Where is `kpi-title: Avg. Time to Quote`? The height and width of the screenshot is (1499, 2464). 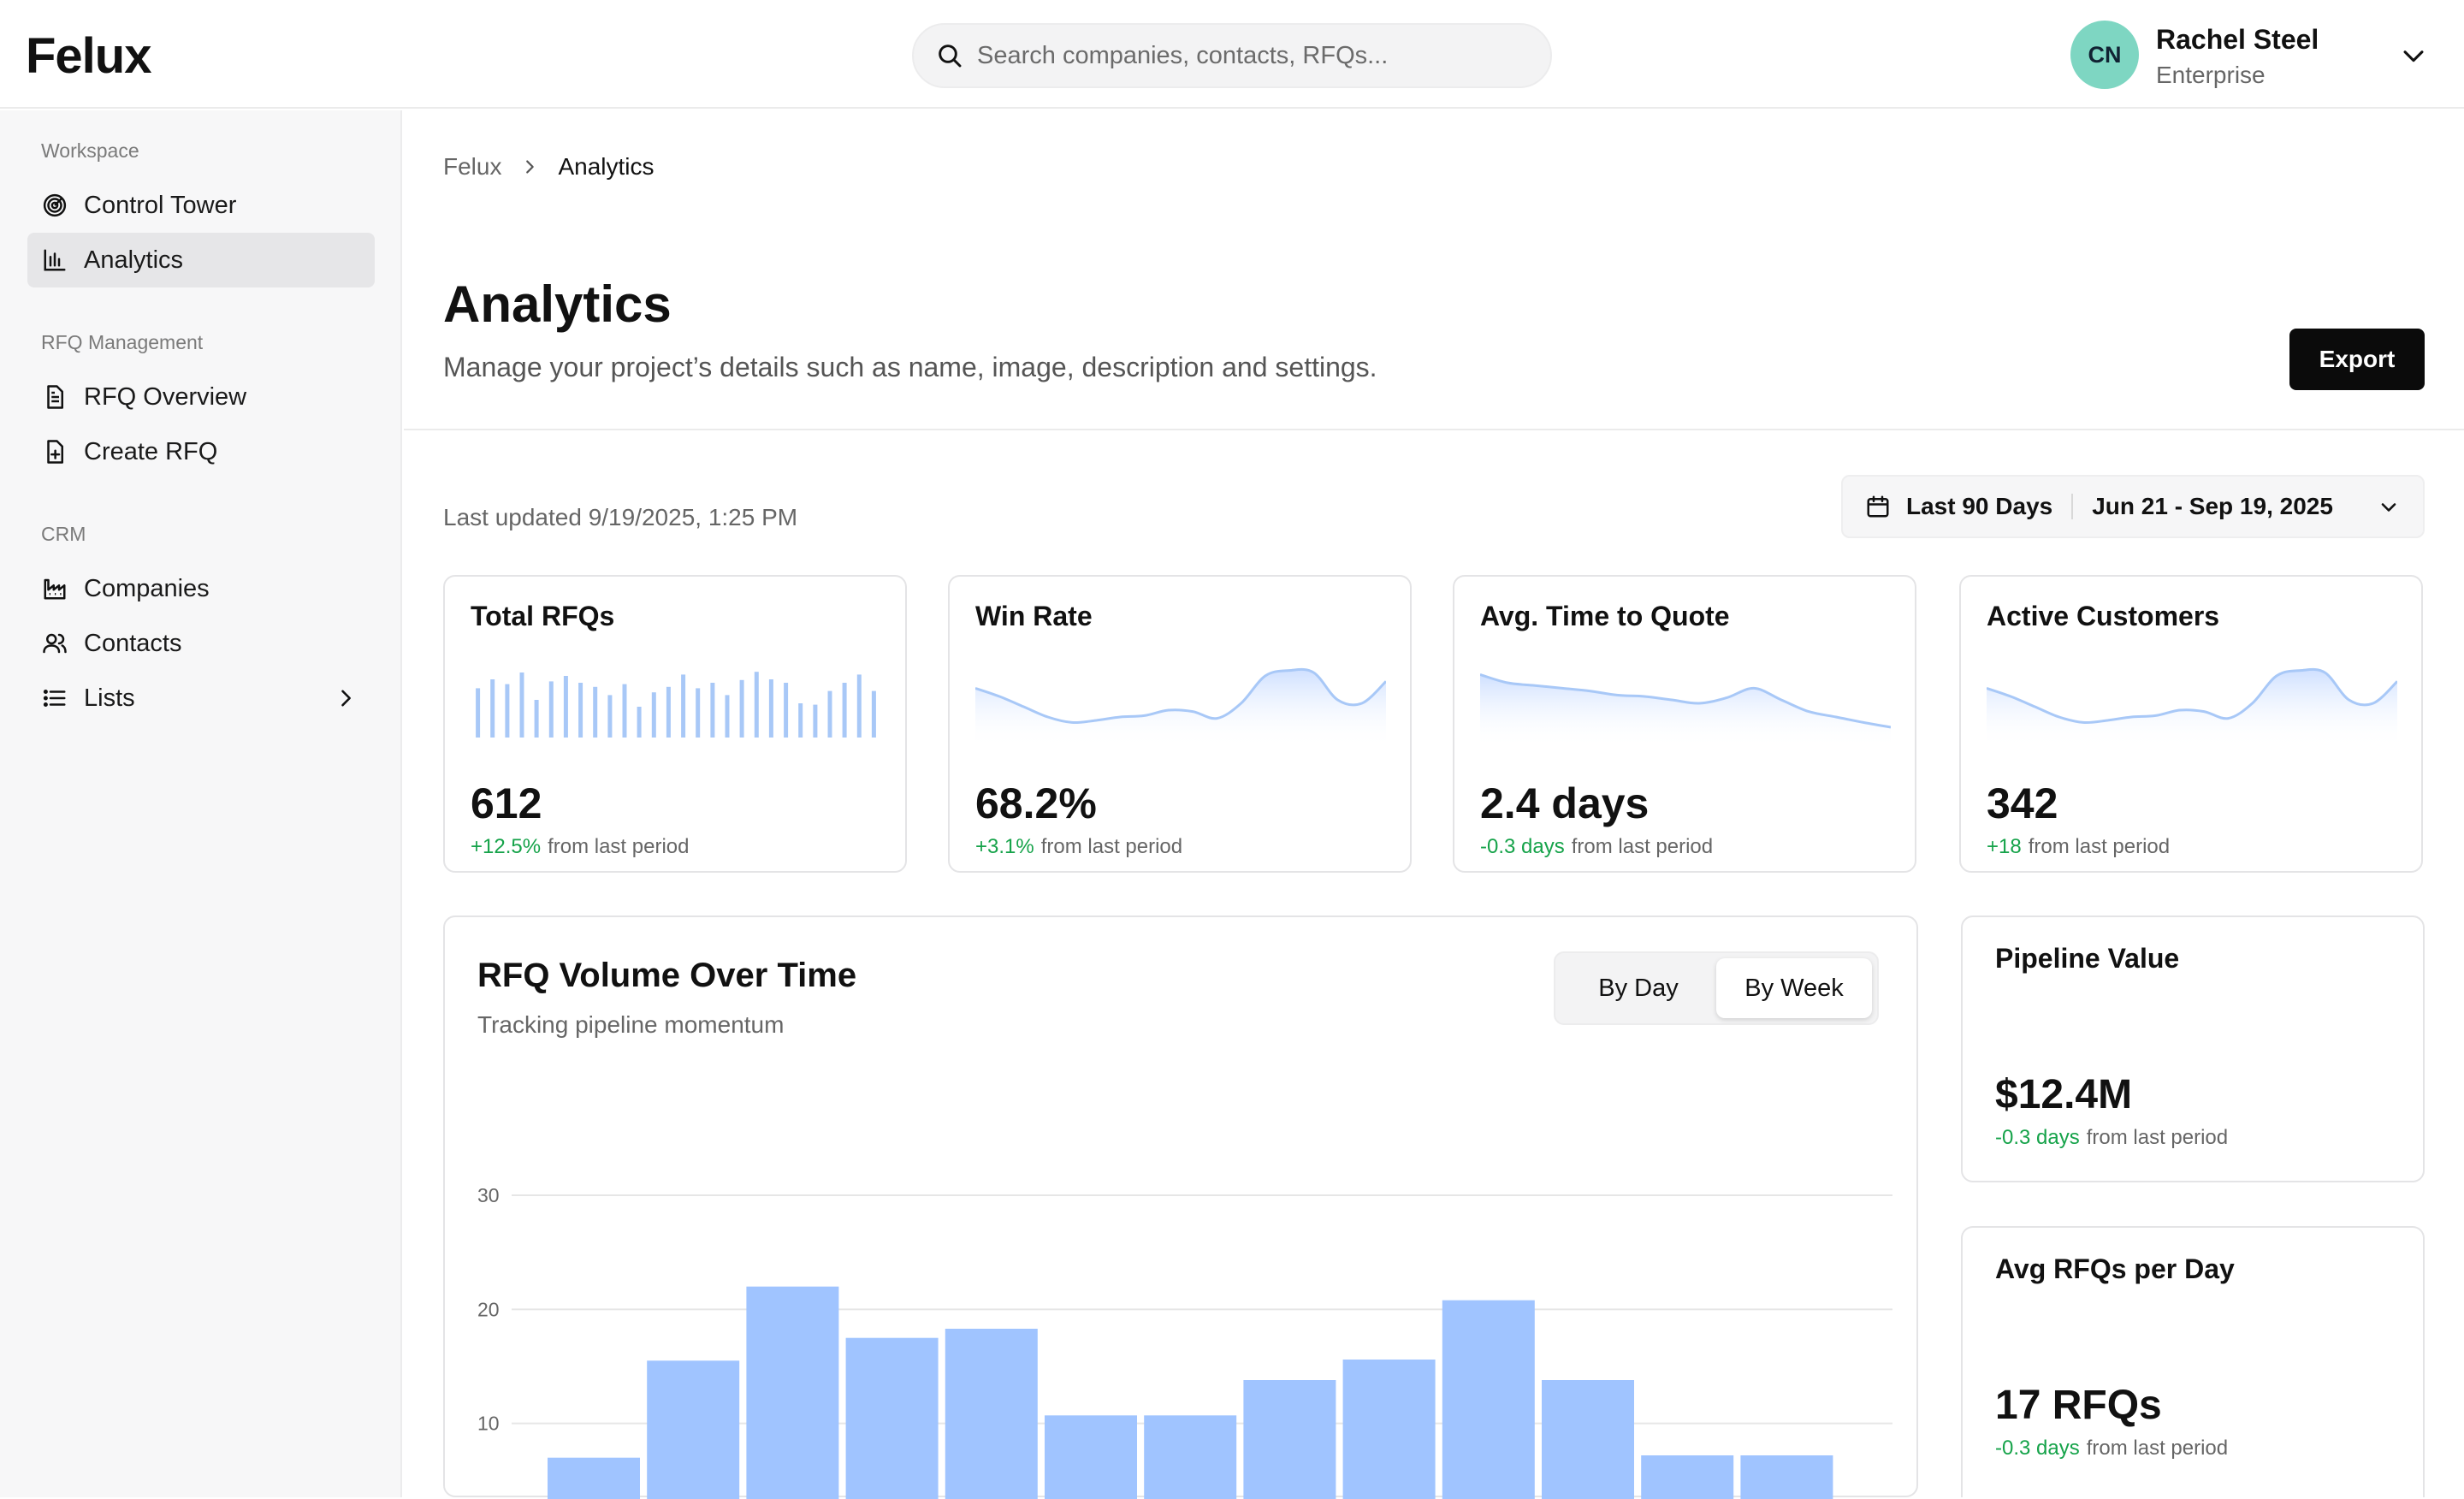 kpi-title: Avg. Time to Quote is located at coordinates (1605, 616).